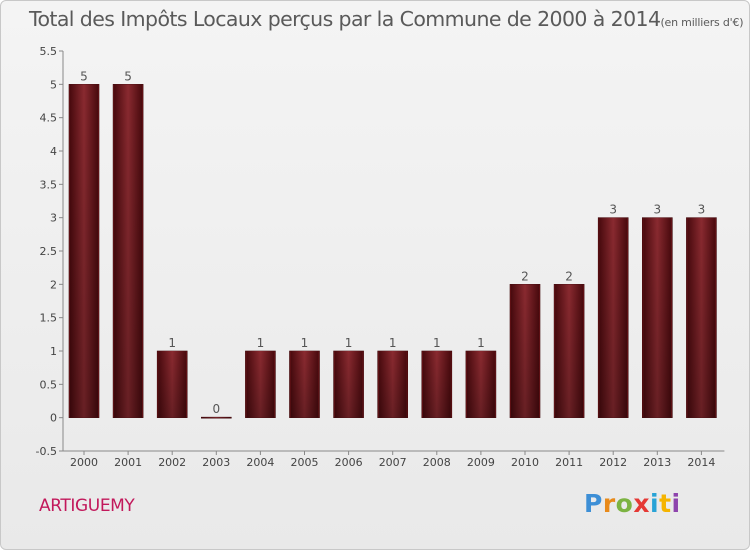 Image resolution: width=750 pixels, height=551 pixels. What do you see at coordinates (49, 51) in the screenshot?
I see `y-tick-label: 5.5` at bounding box center [49, 51].